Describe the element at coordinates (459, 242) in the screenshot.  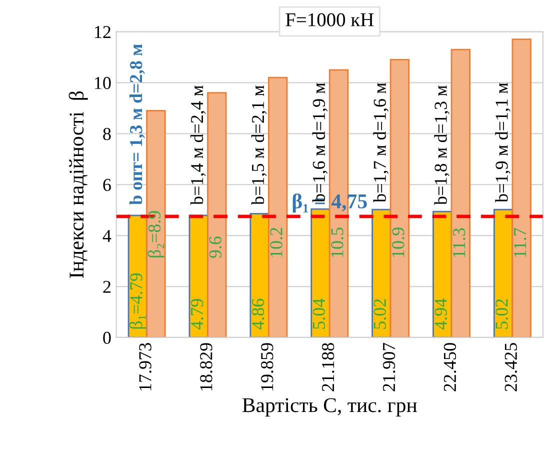
I see `data-label: 11.3` at that location.